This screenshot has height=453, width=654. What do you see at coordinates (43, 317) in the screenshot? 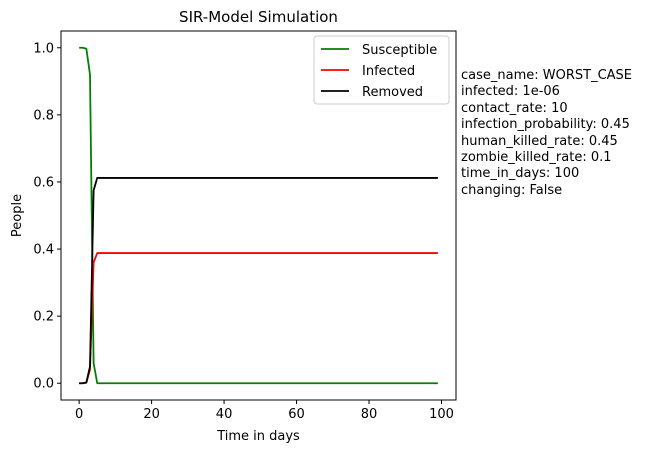
I see `y-tick-label: 0.2` at bounding box center [43, 317].